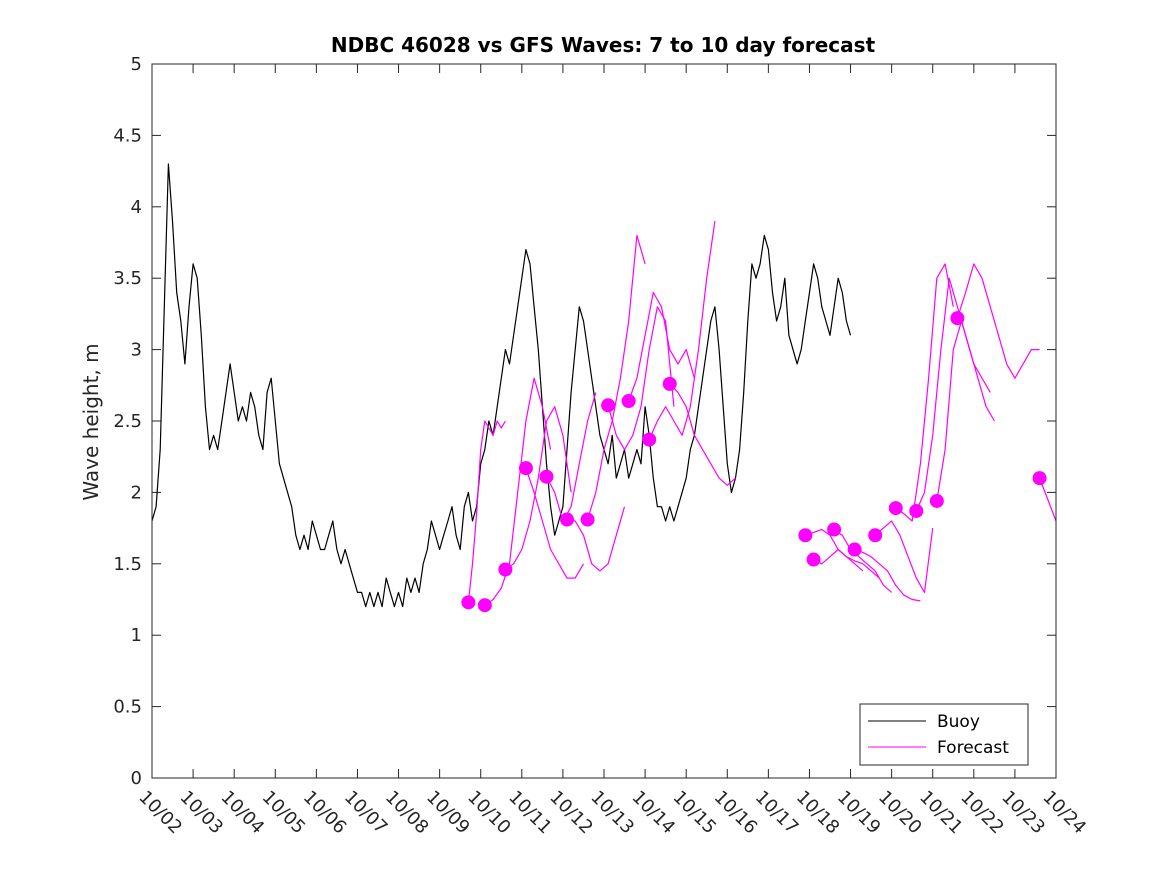 This screenshot has width=1167, height=875. Describe the element at coordinates (127, 707) in the screenshot. I see `y-tick-label: 0.5` at that location.